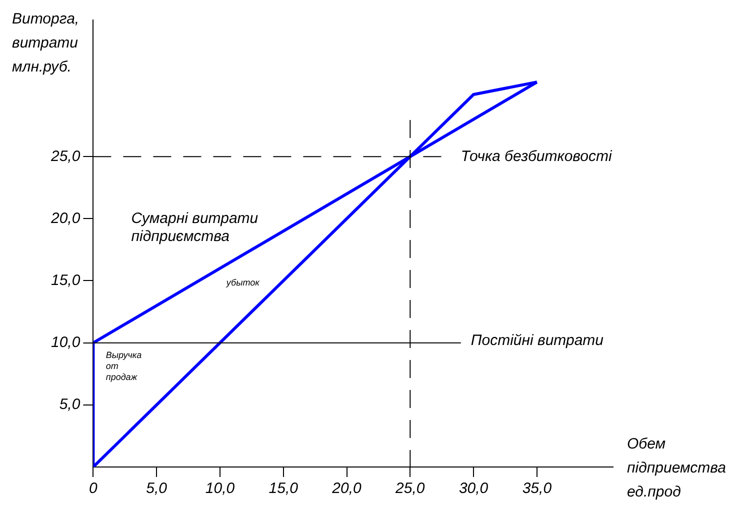 The width and height of the screenshot is (751, 513). I want to click on annotation: Сумарні витрати підприємства, so click(195, 227).